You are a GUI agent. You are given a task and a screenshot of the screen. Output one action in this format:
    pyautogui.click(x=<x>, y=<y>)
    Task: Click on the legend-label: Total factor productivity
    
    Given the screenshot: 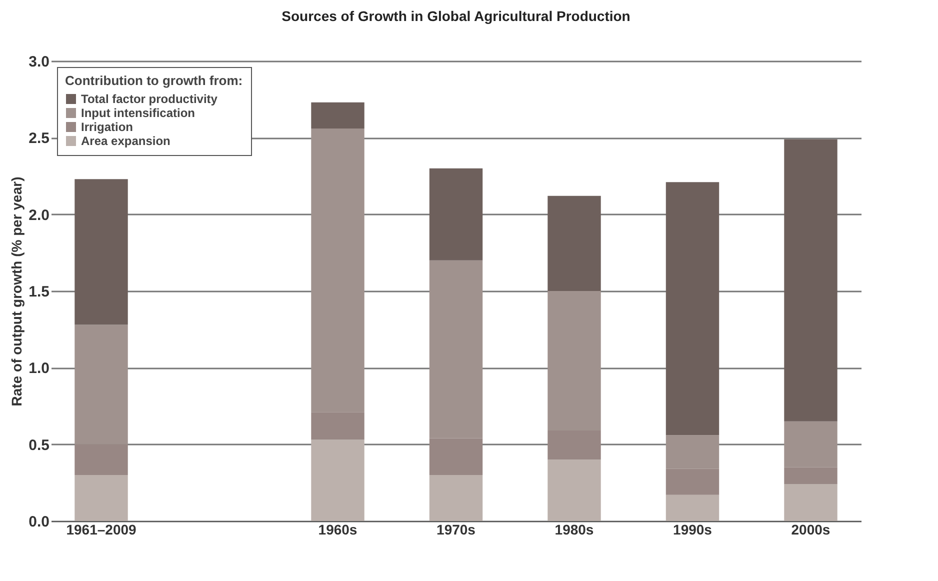 What is the action you would take?
    pyautogui.click(x=149, y=99)
    